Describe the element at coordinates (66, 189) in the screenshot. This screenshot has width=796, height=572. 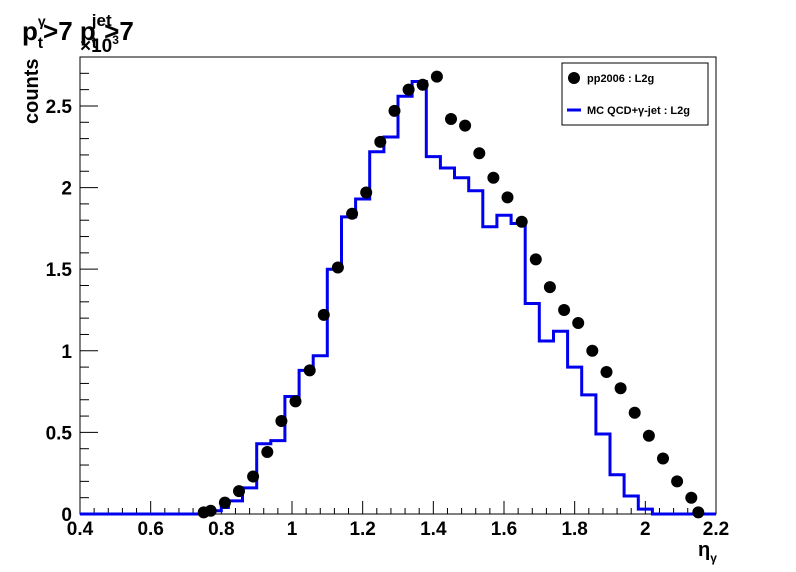
I see `y-tick-label: 2` at that location.